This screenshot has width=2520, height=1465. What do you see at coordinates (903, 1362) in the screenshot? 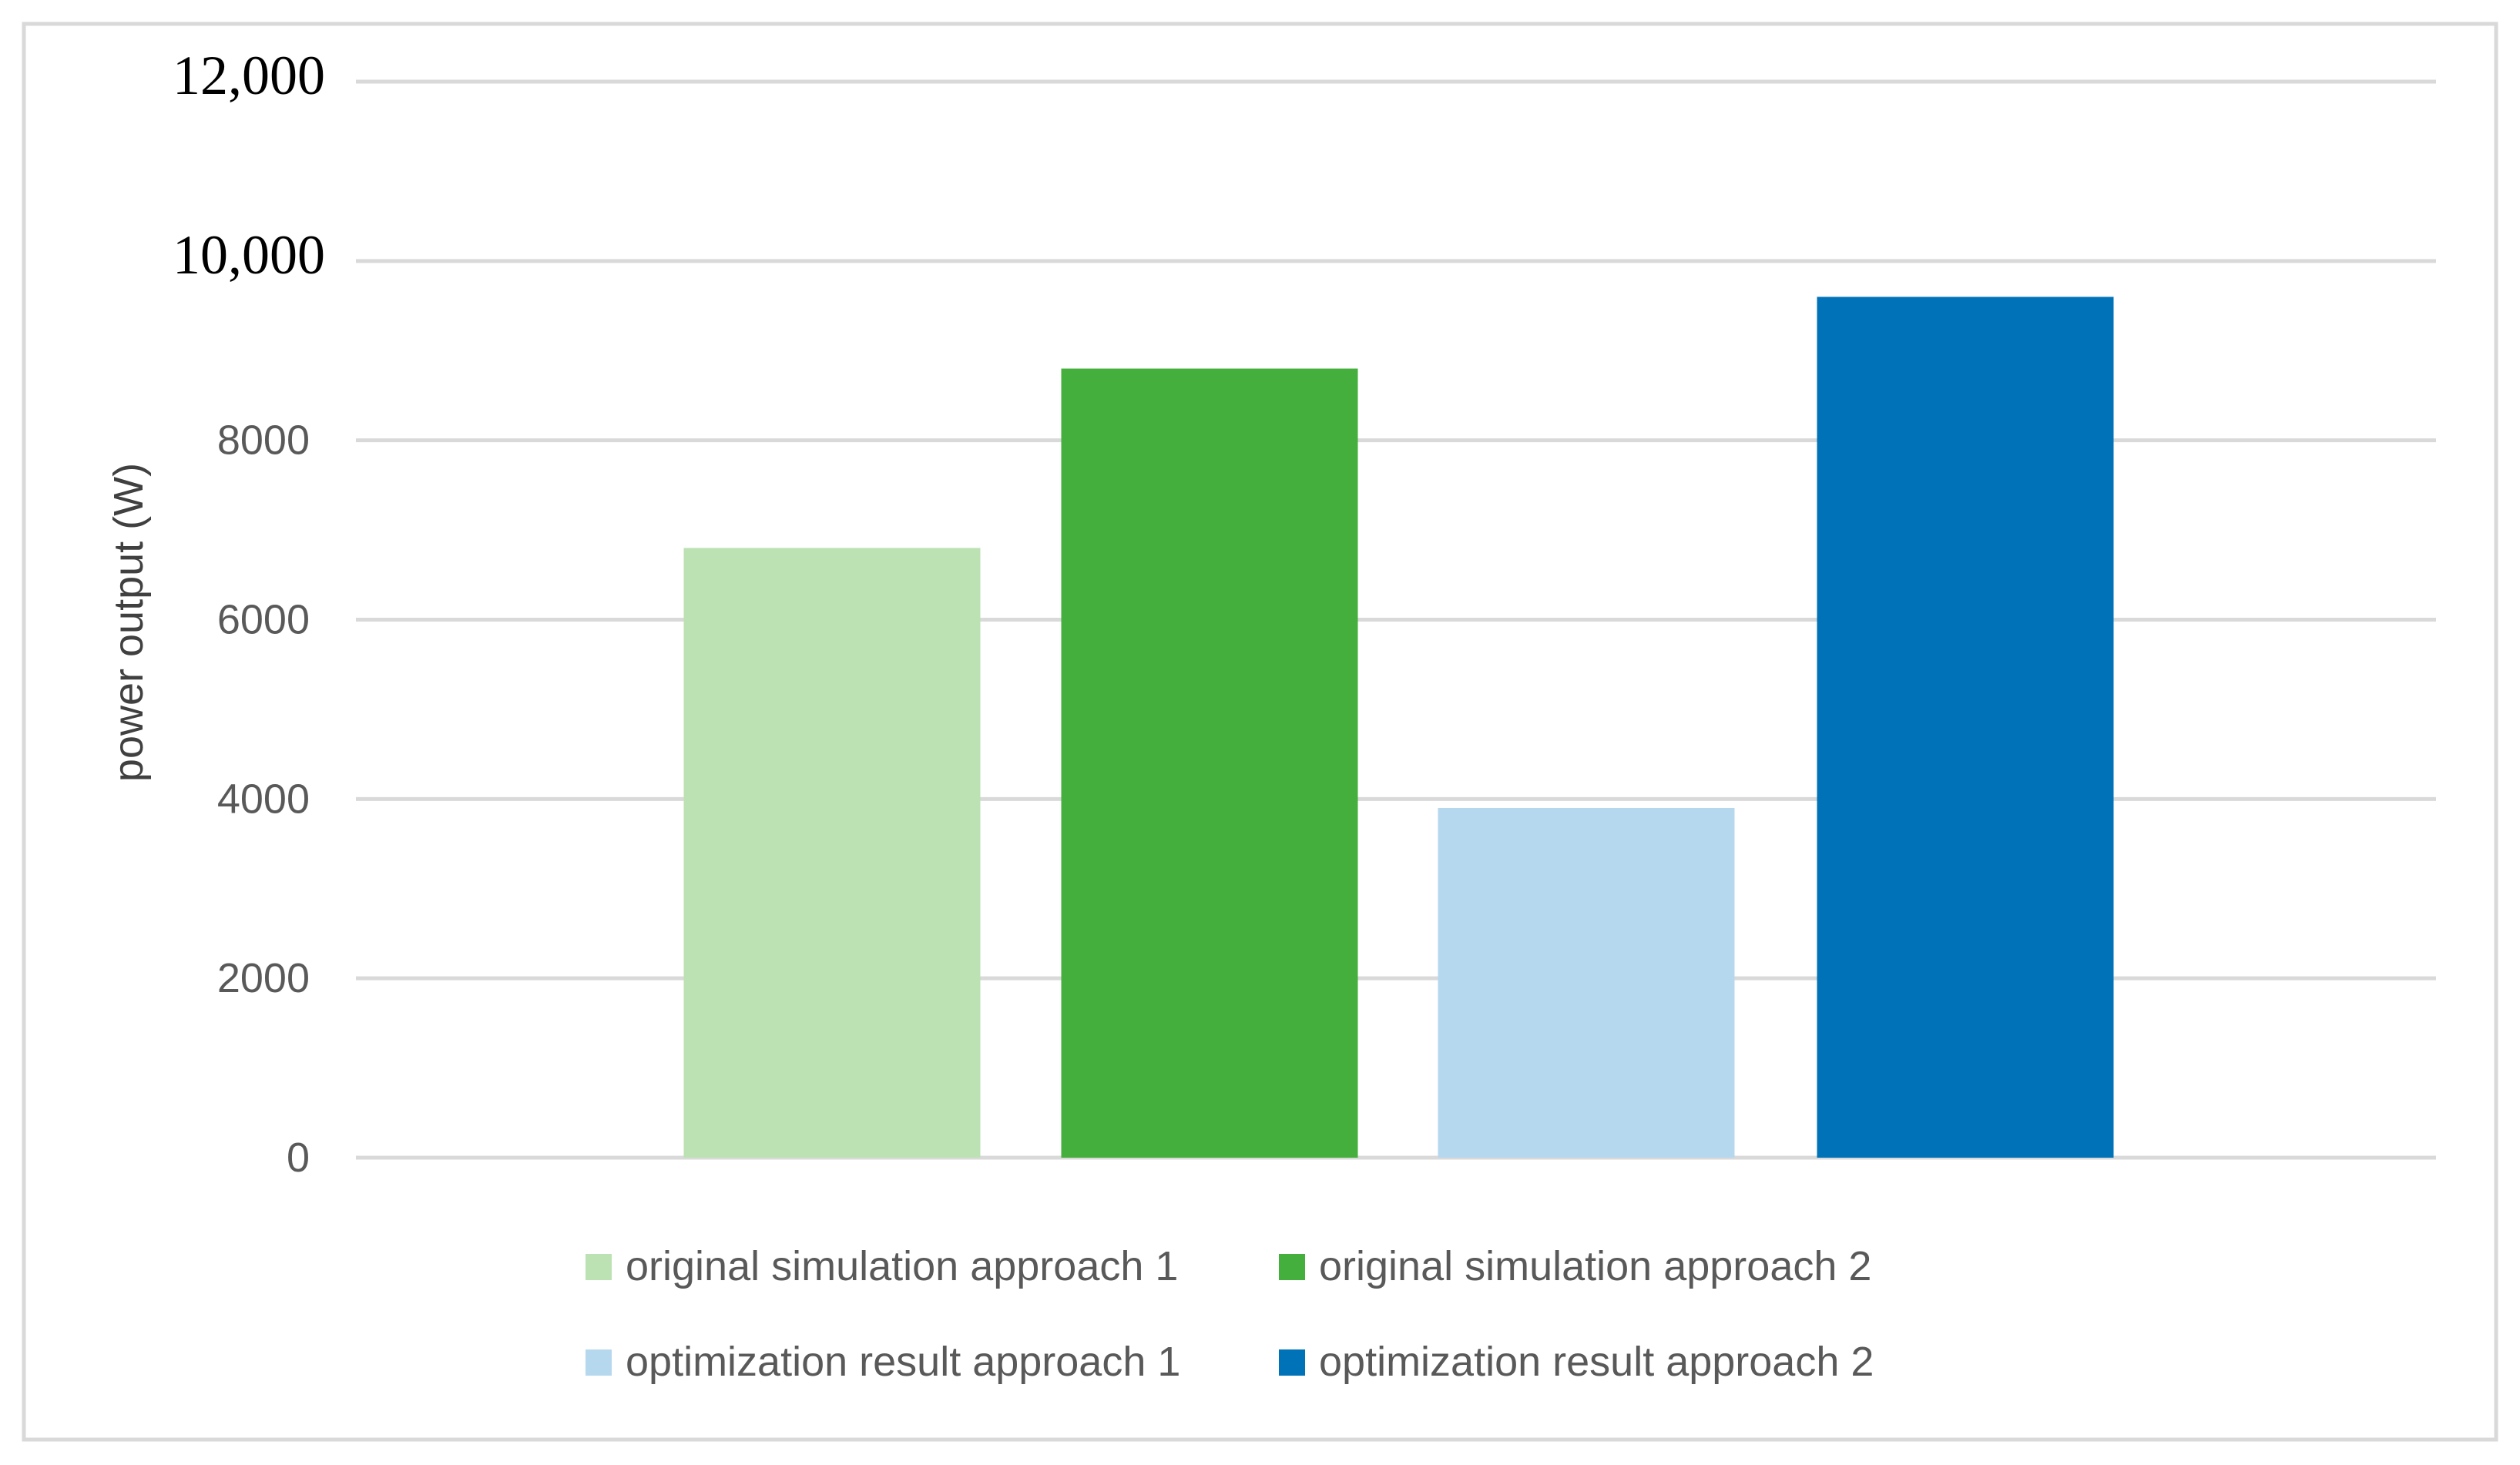
I see `legend-label: optimization result approach 1` at bounding box center [903, 1362].